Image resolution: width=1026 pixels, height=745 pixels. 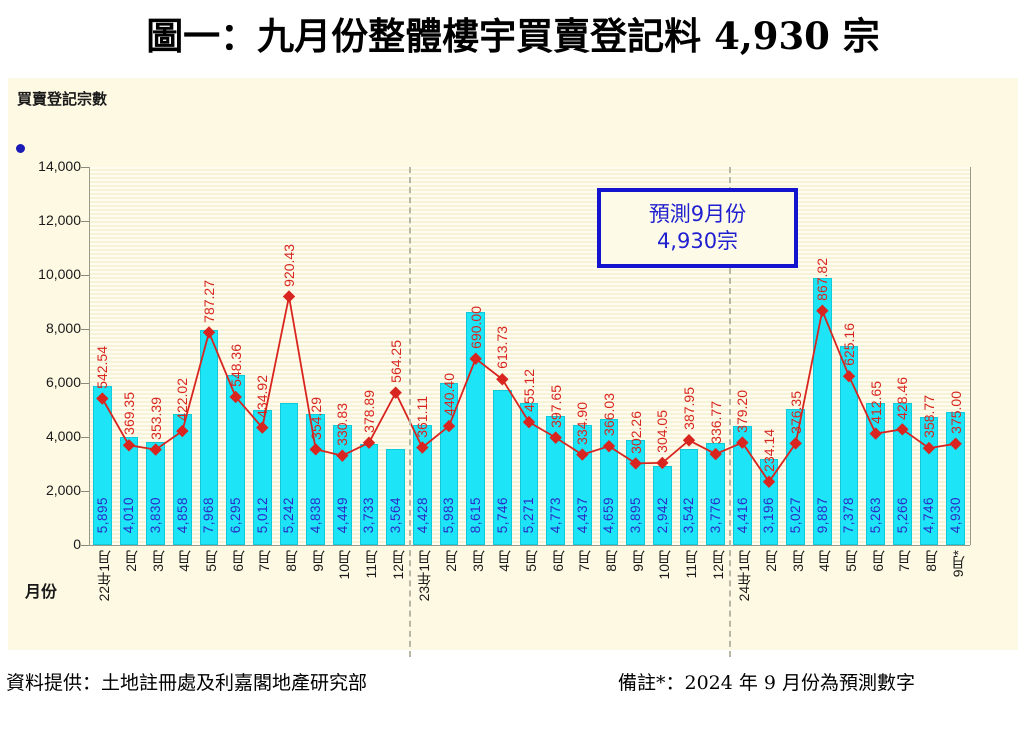 I want to click on line-value-label: 542.54, so click(x=102, y=367).